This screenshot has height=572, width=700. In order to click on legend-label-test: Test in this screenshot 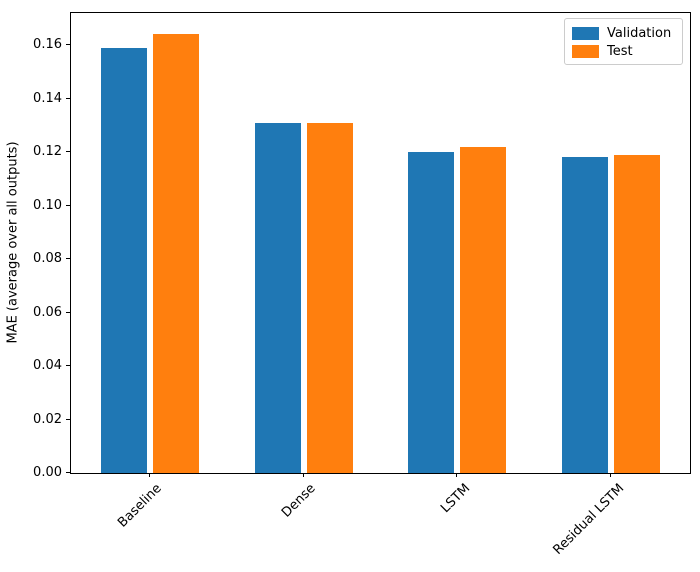, I will do `click(620, 51)`.